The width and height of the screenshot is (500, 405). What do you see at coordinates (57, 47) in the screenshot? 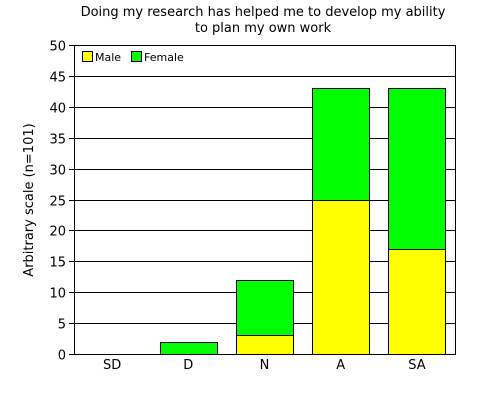
I see `y-tick-label: 50` at bounding box center [57, 47].